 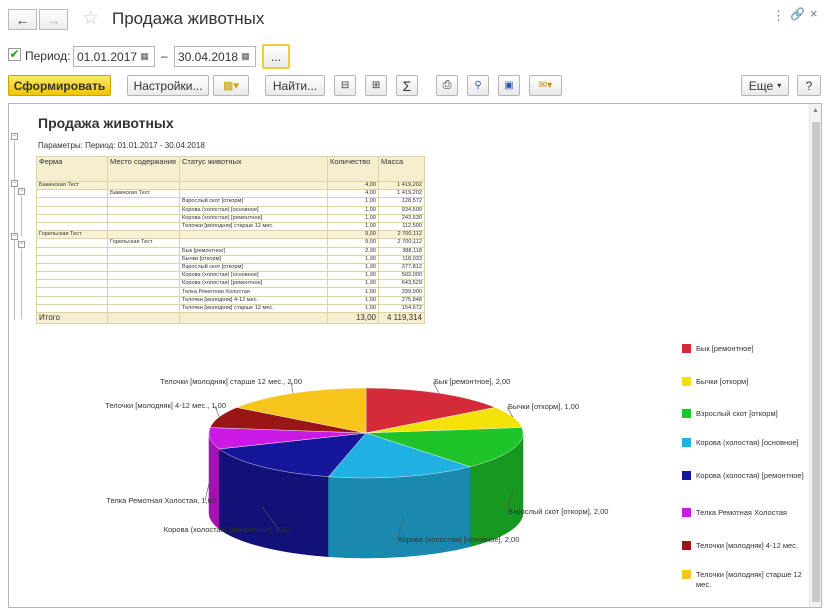 I want to click on legend-item: Бычки [откорм], so click(x=749, y=382).